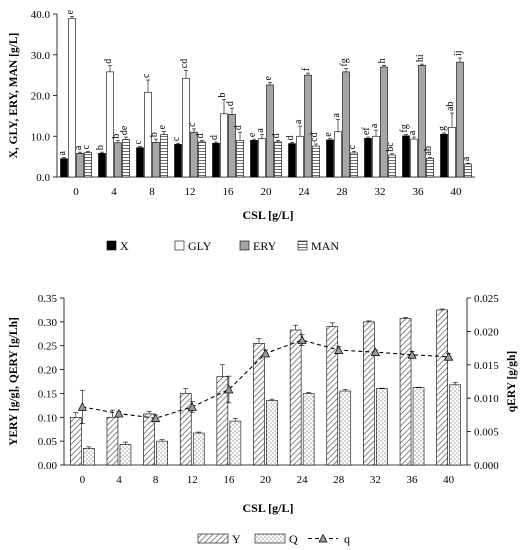 Image resolution: width=527 pixels, height=550 pixels. I want to click on x-tick-label: 16, so click(229, 480).